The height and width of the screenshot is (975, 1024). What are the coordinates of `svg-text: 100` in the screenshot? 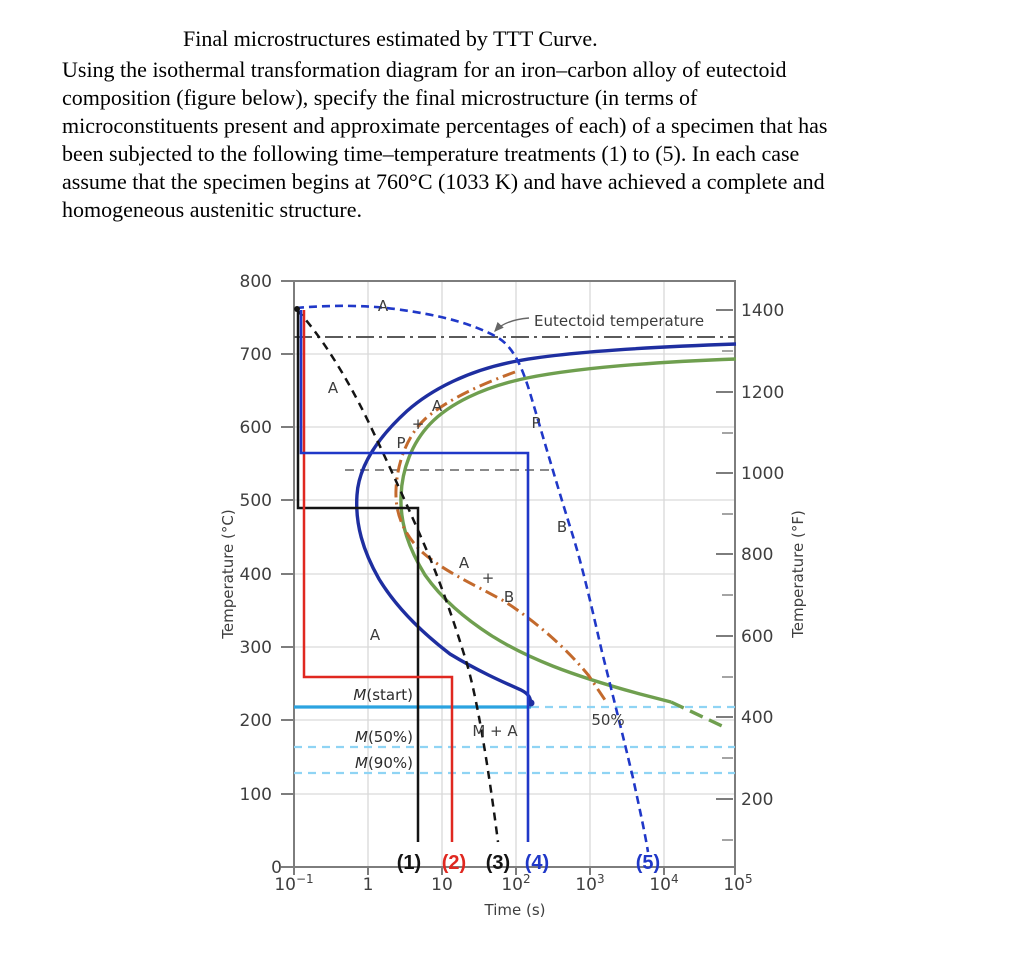 It's located at (256, 795).